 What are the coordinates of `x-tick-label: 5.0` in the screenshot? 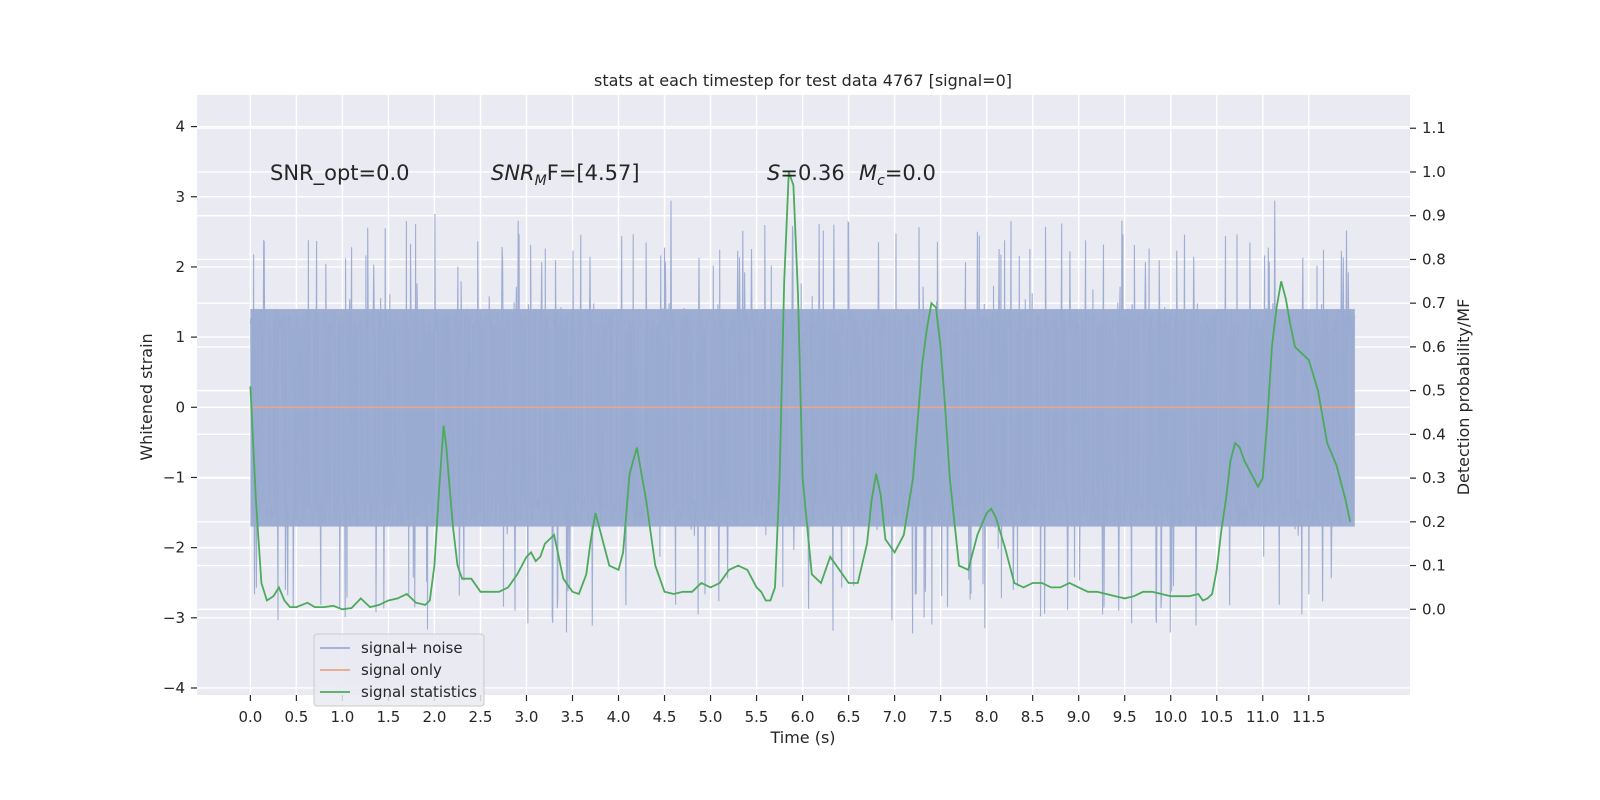 It's located at (711, 717).